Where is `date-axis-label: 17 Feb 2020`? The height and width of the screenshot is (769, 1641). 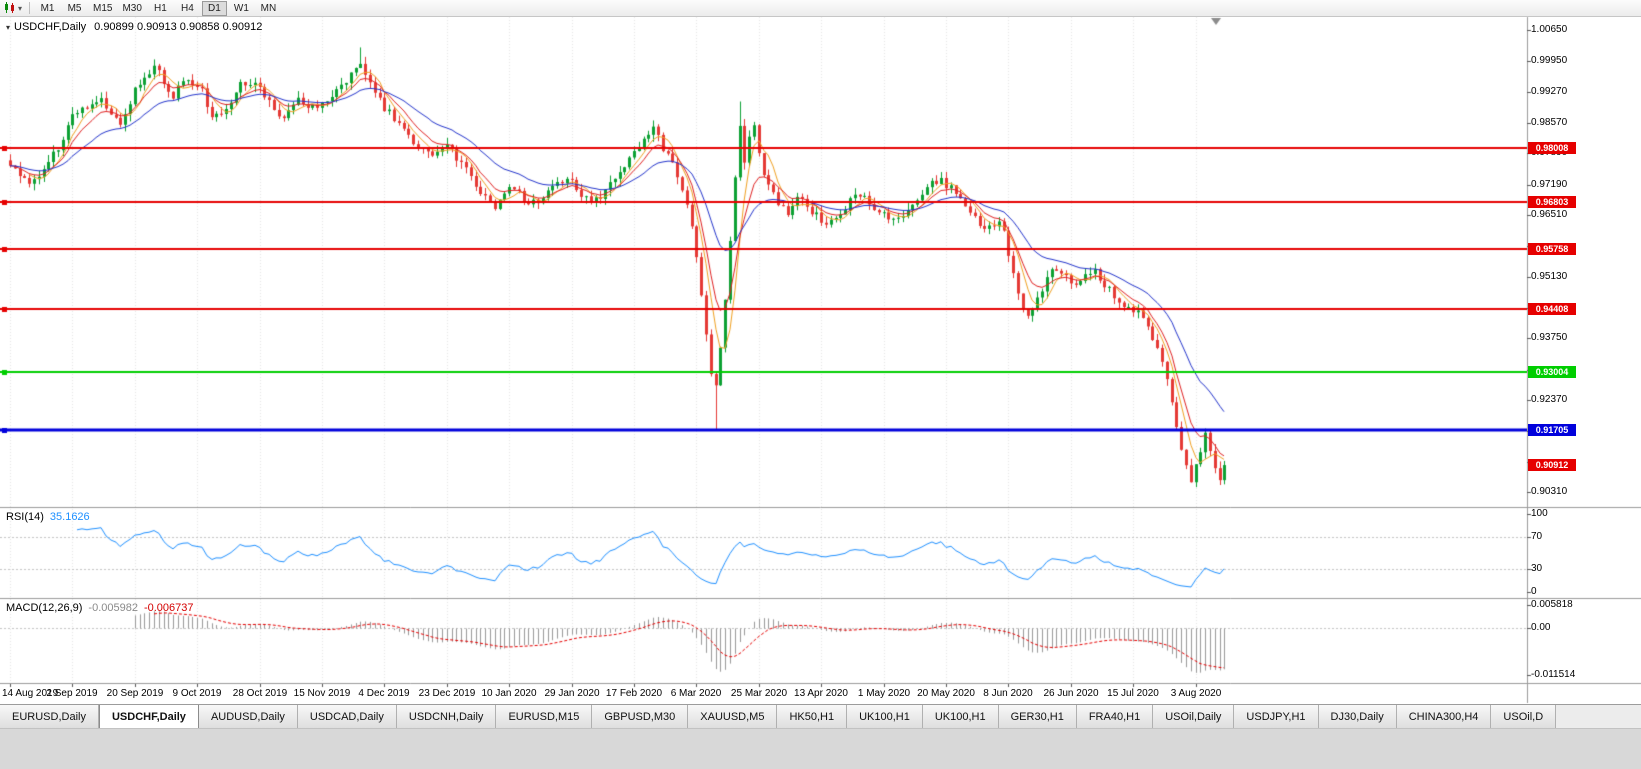
date-axis-label: 17 Feb 2020 is located at coordinates (634, 693).